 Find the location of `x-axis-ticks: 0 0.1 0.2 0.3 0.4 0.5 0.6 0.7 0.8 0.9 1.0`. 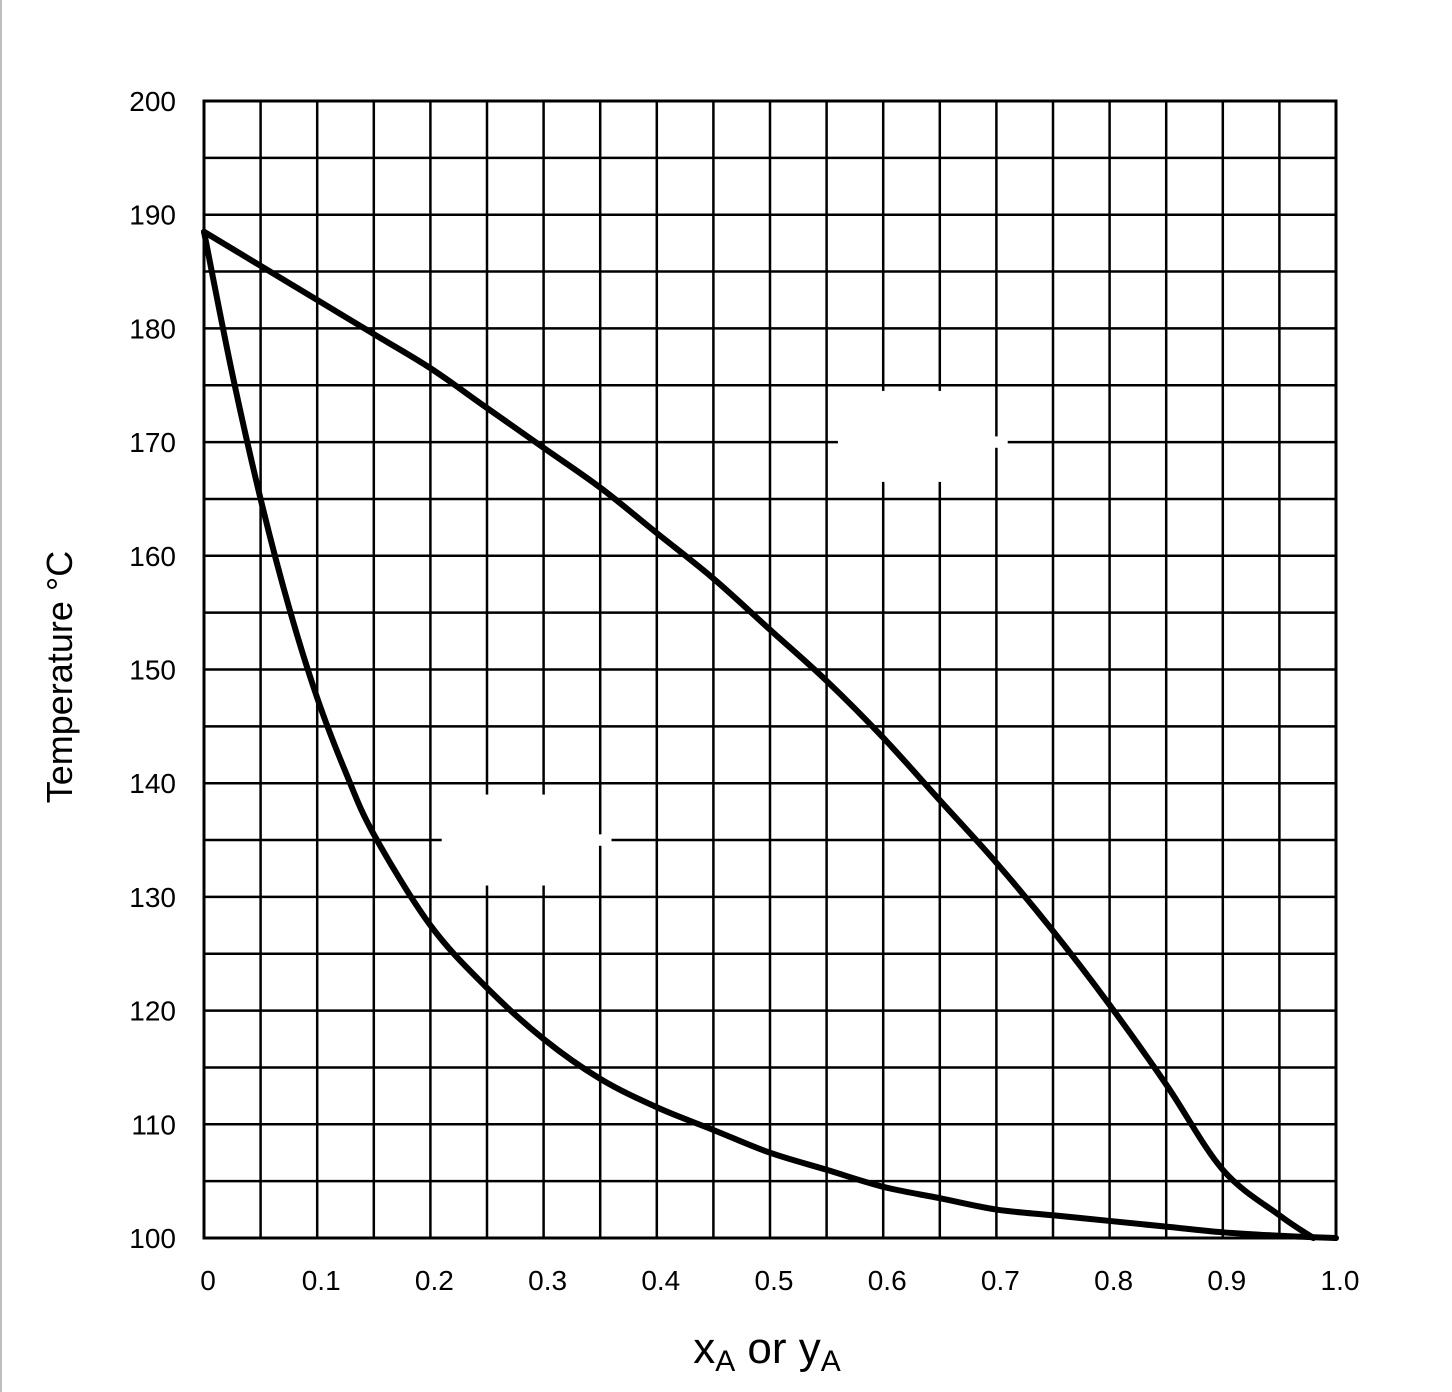

x-axis-ticks: 0 0.1 0.2 0.3 0.4 0.5 0.6 0.7 0.8 0.9 1.0 is located at coordinates (779, 1280).